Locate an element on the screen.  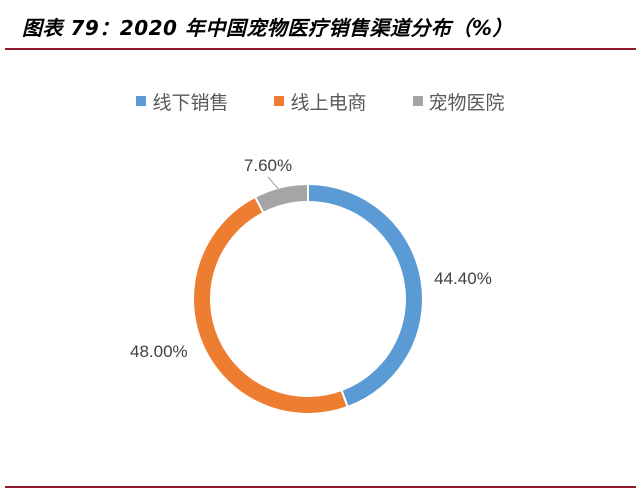
data-label-online: 48.00% is located at coordinates (159, 351).